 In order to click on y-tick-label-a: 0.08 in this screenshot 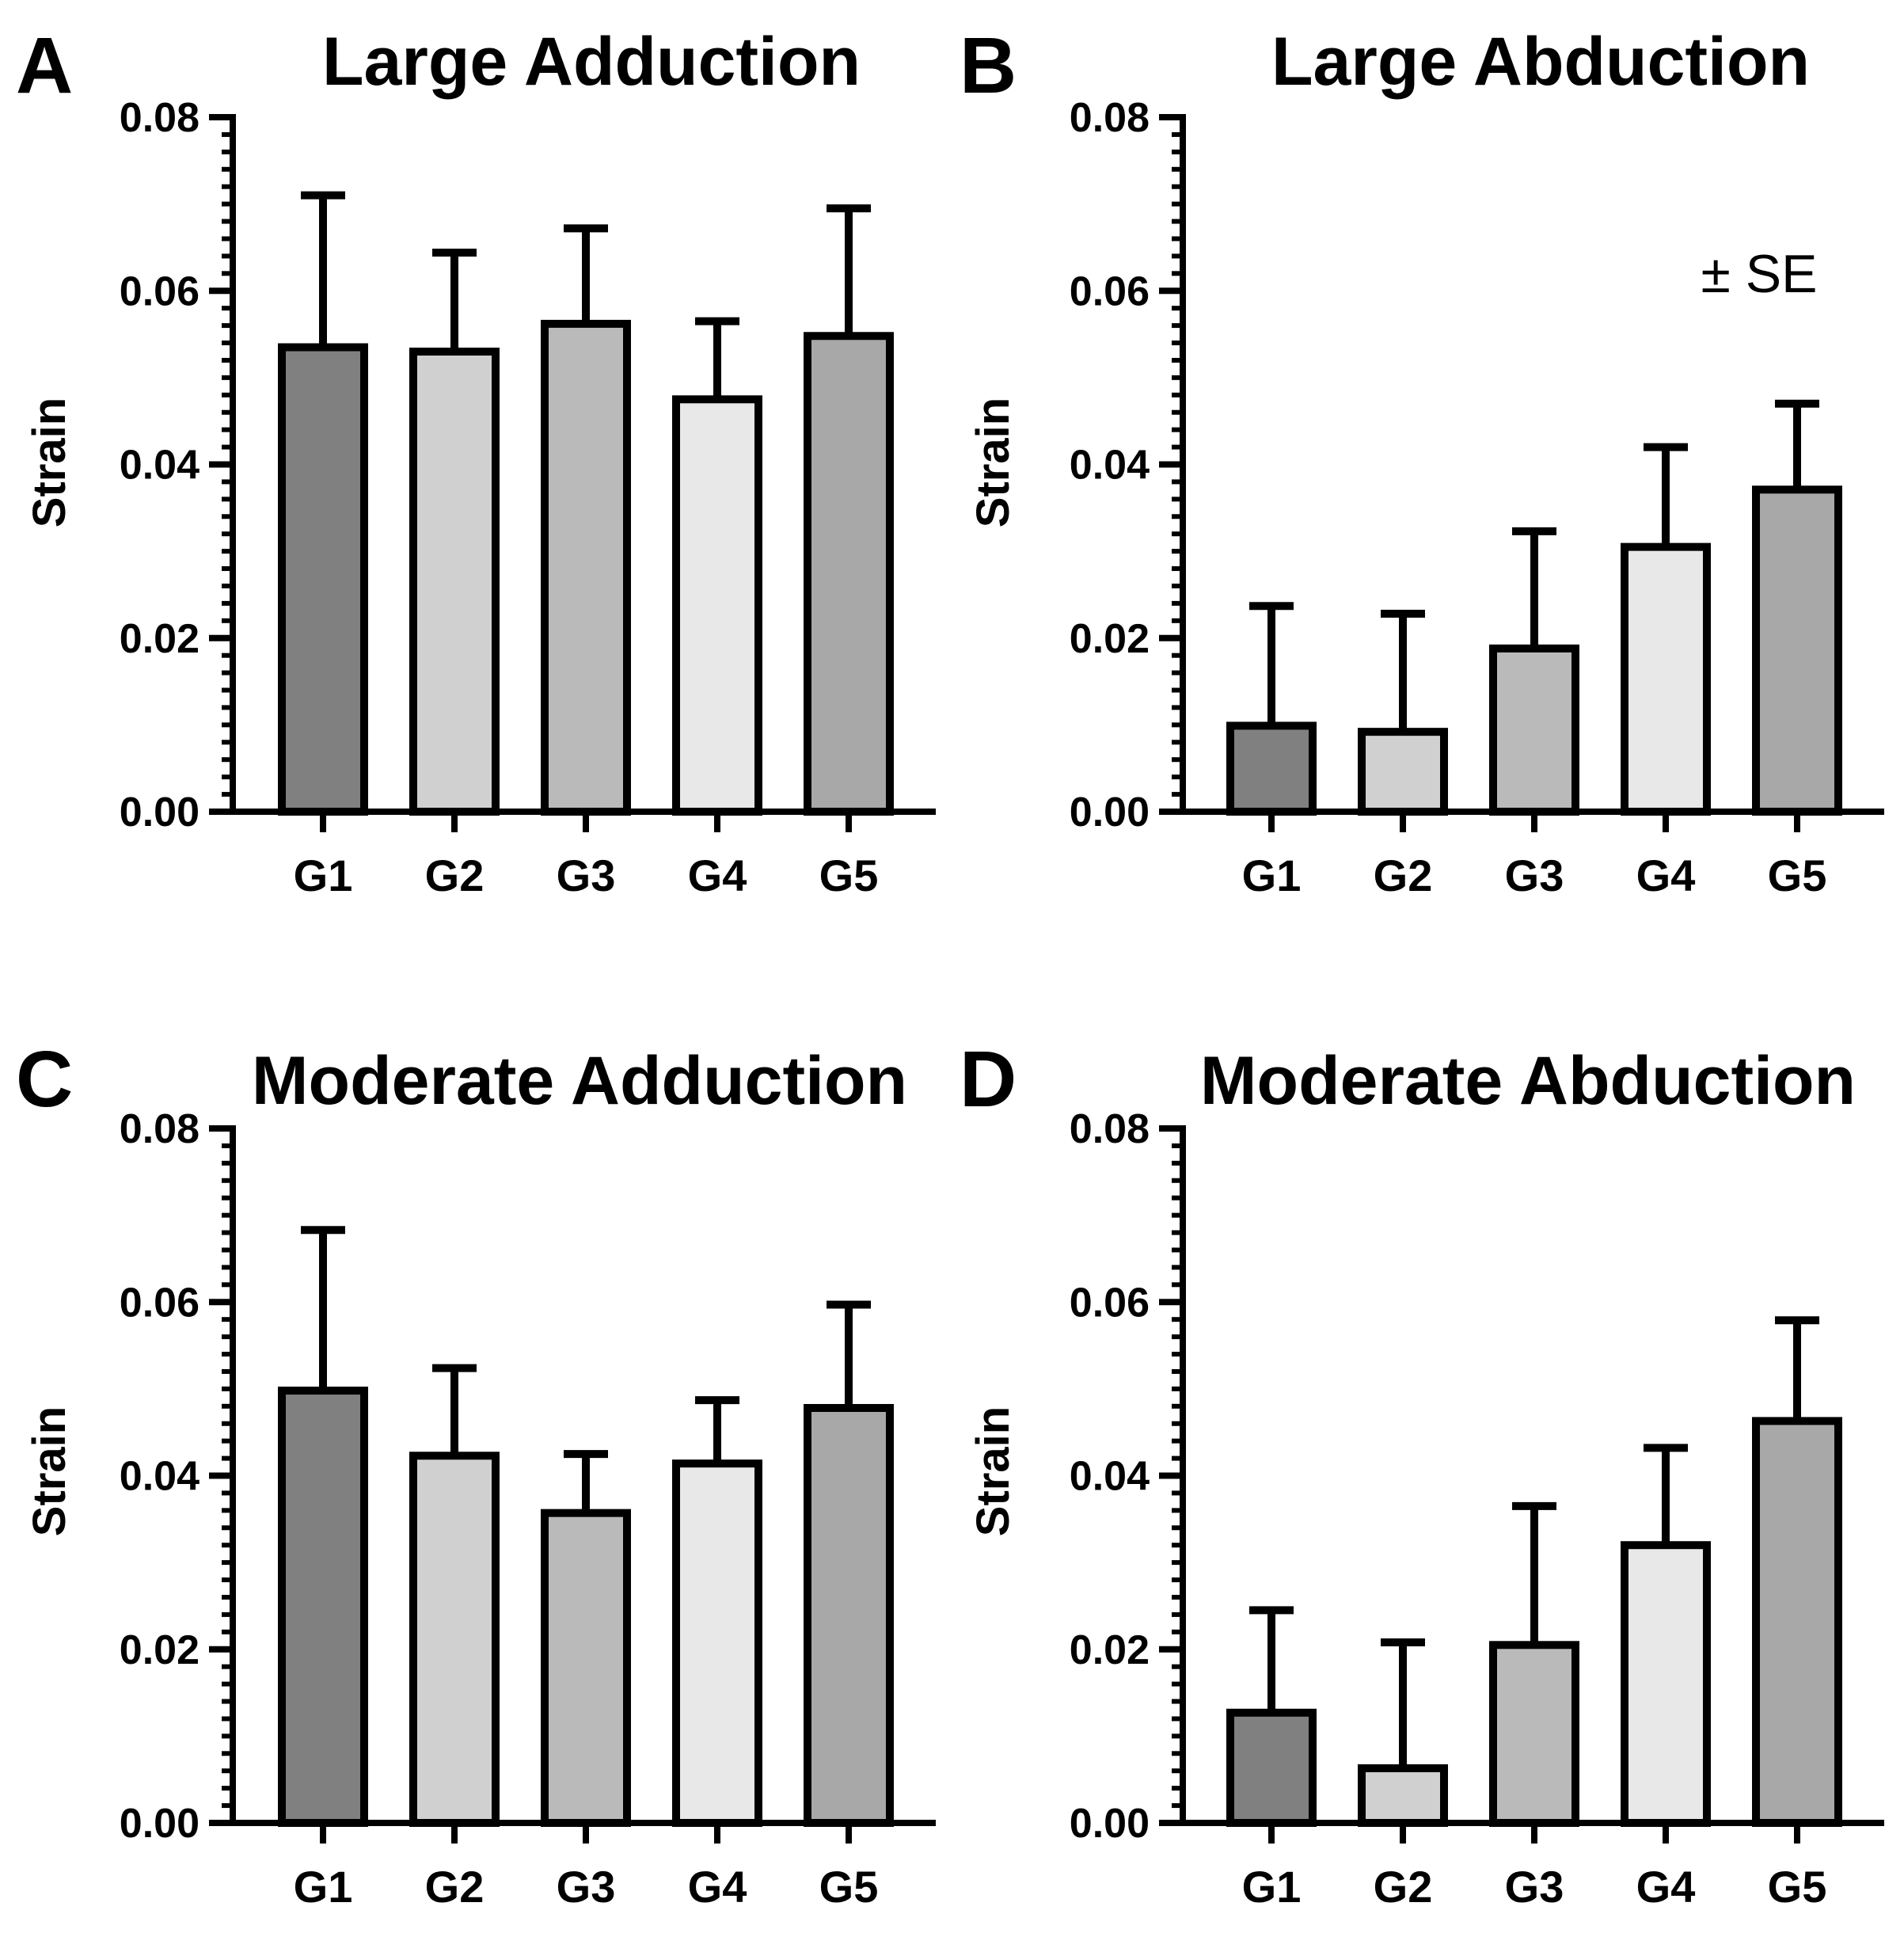, I will do `click(160, 118)`.